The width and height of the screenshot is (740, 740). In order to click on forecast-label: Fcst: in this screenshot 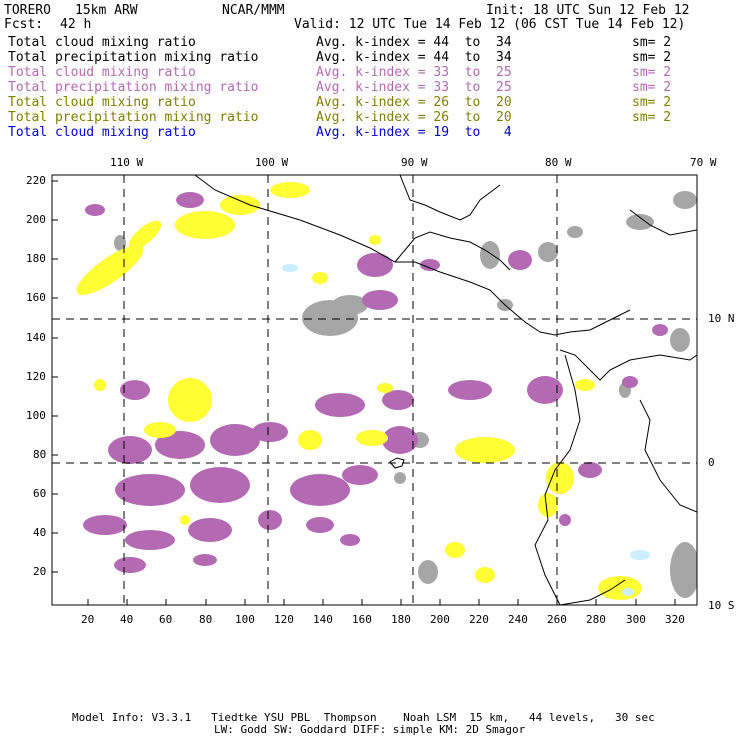, I will do `click(24, 24)`.